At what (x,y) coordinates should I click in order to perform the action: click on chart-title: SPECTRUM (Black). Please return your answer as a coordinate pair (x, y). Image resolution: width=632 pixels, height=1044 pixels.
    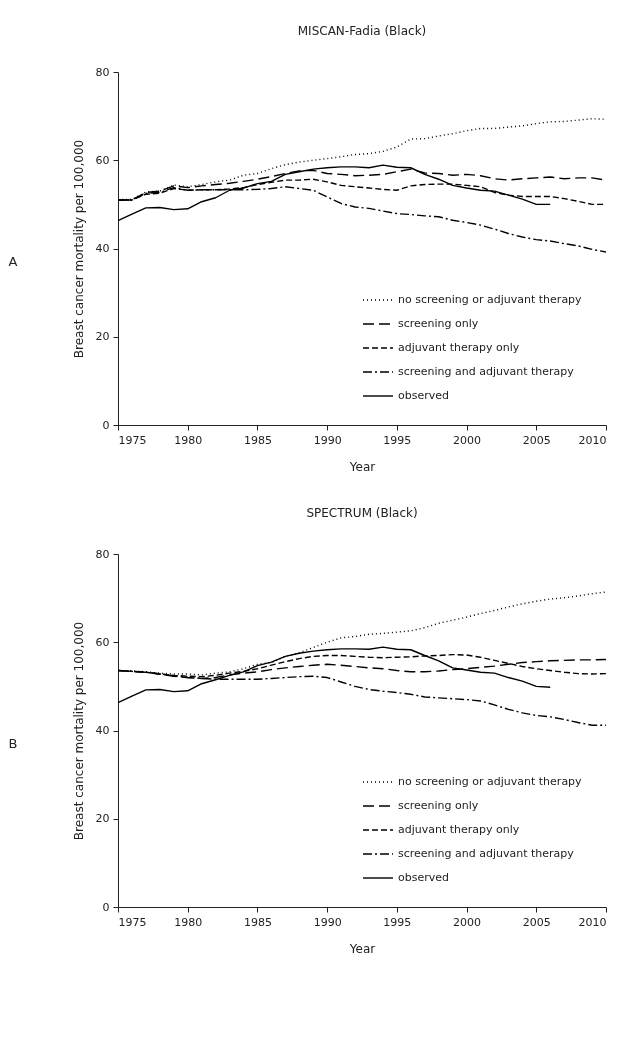
    Looking at the image, I should click on (362, 513).